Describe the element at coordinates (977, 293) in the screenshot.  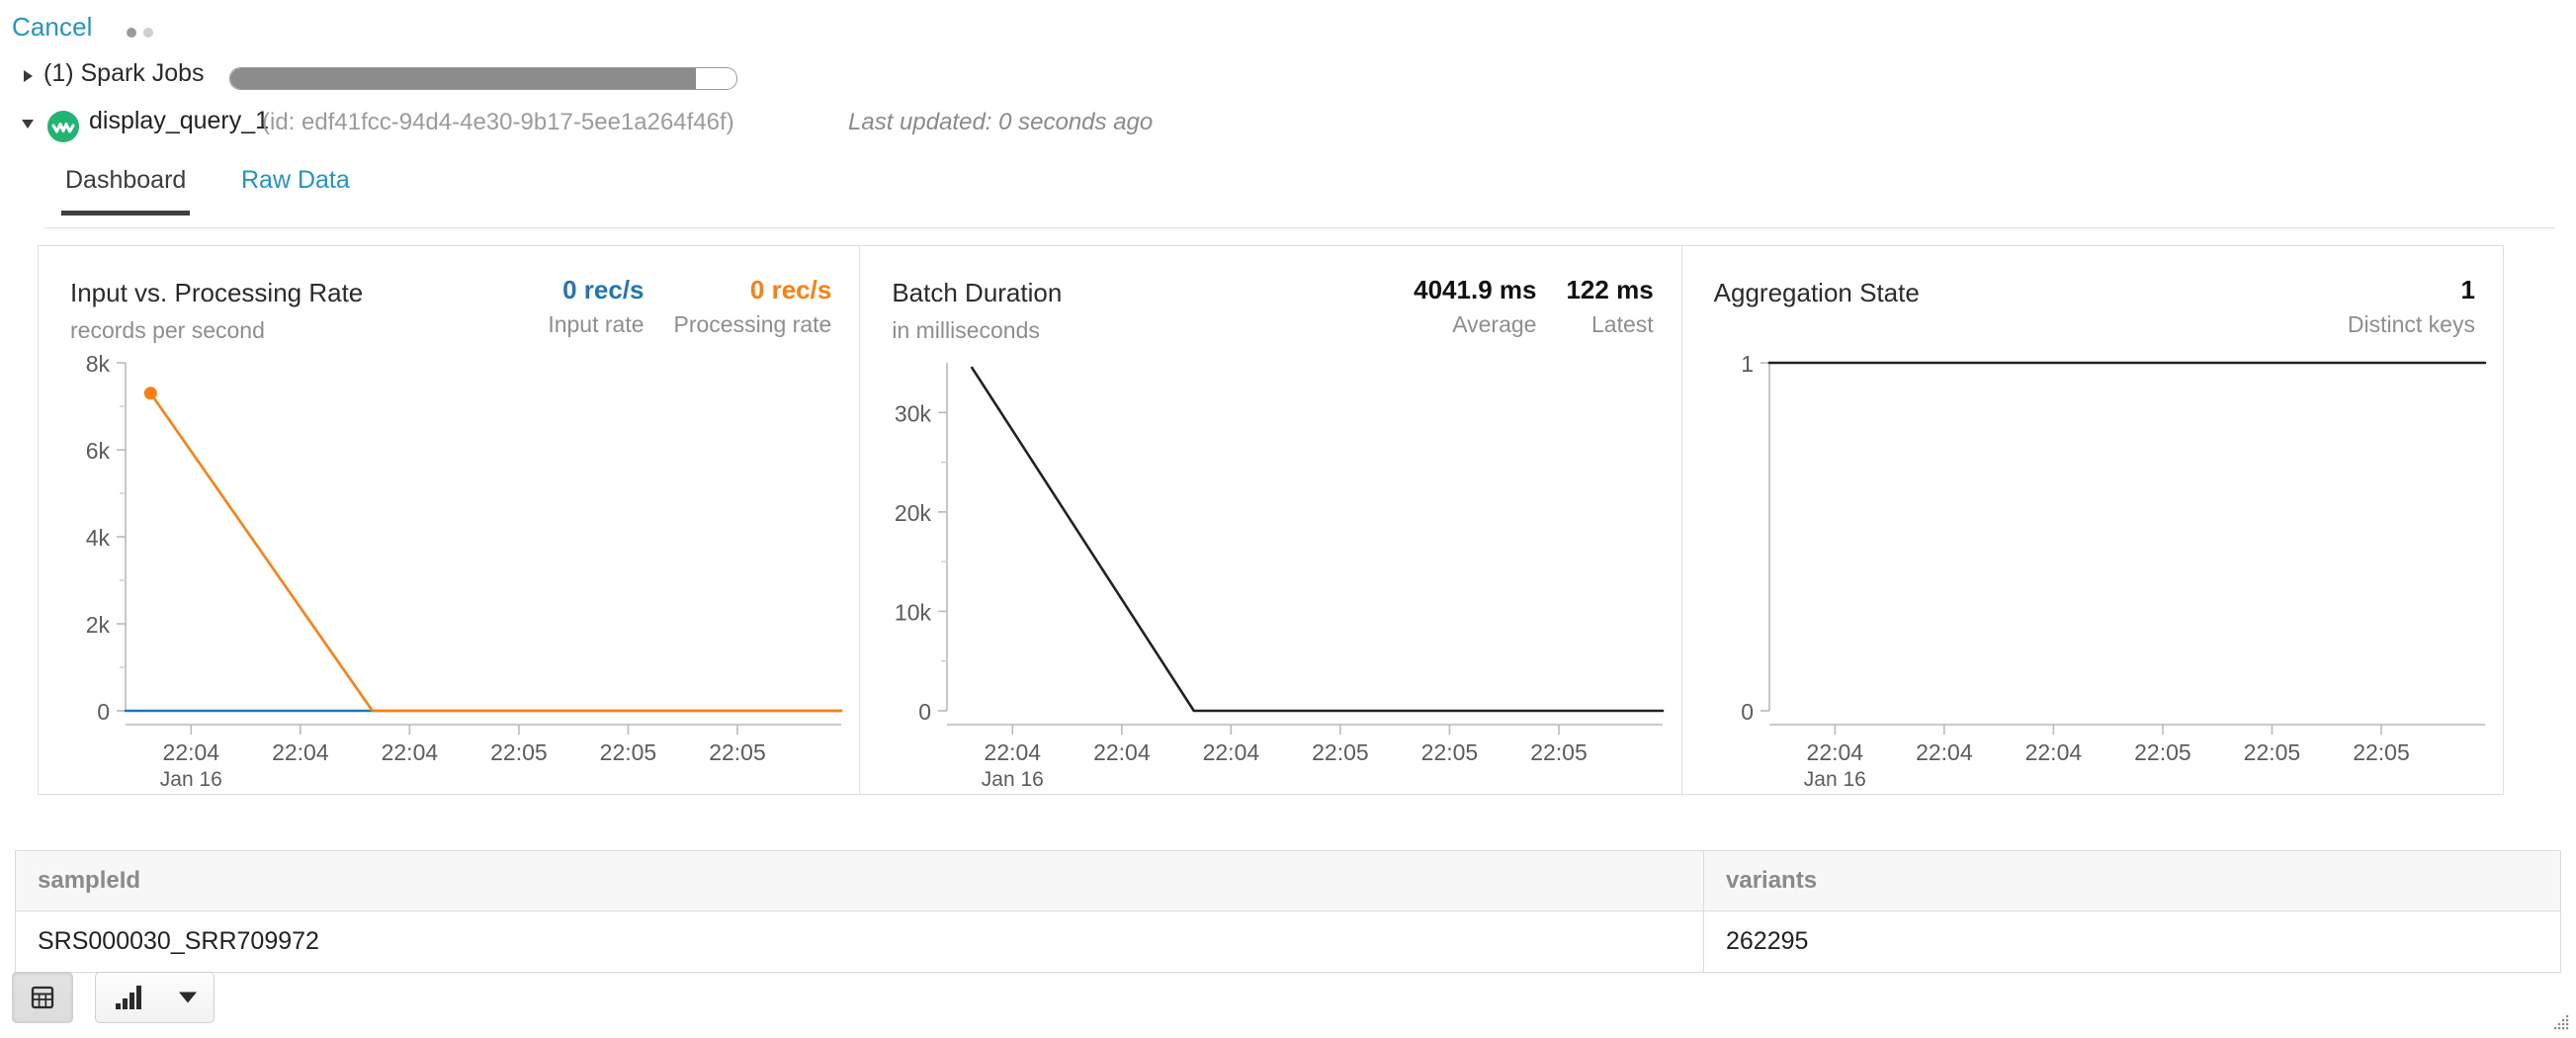
I see `panel-title: Batch Duration` at that location.